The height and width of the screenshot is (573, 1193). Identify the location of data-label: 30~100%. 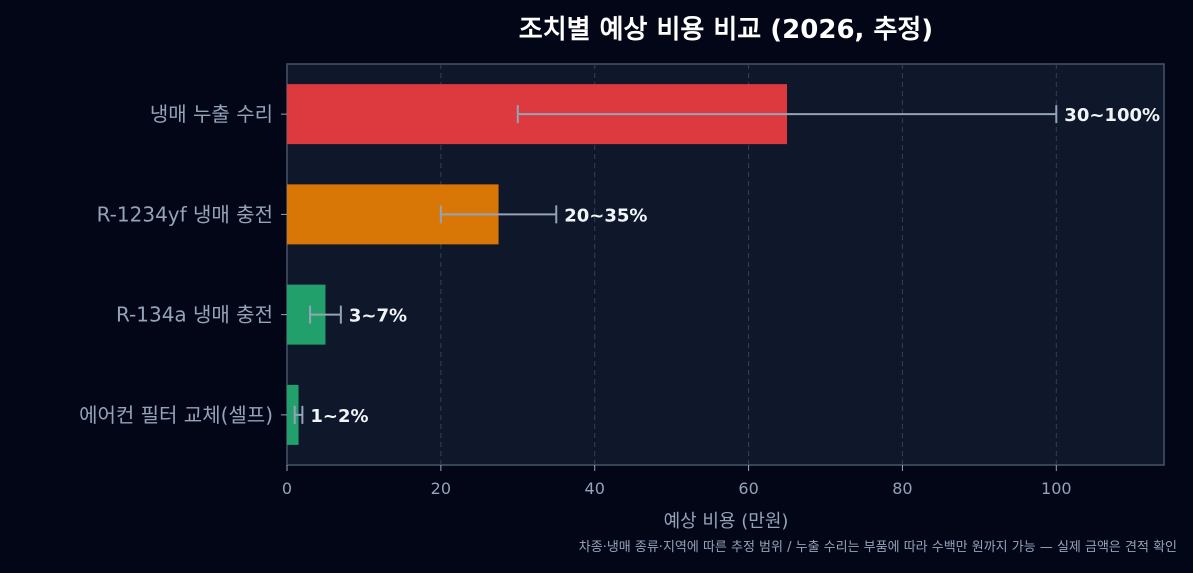
(1112, 115).